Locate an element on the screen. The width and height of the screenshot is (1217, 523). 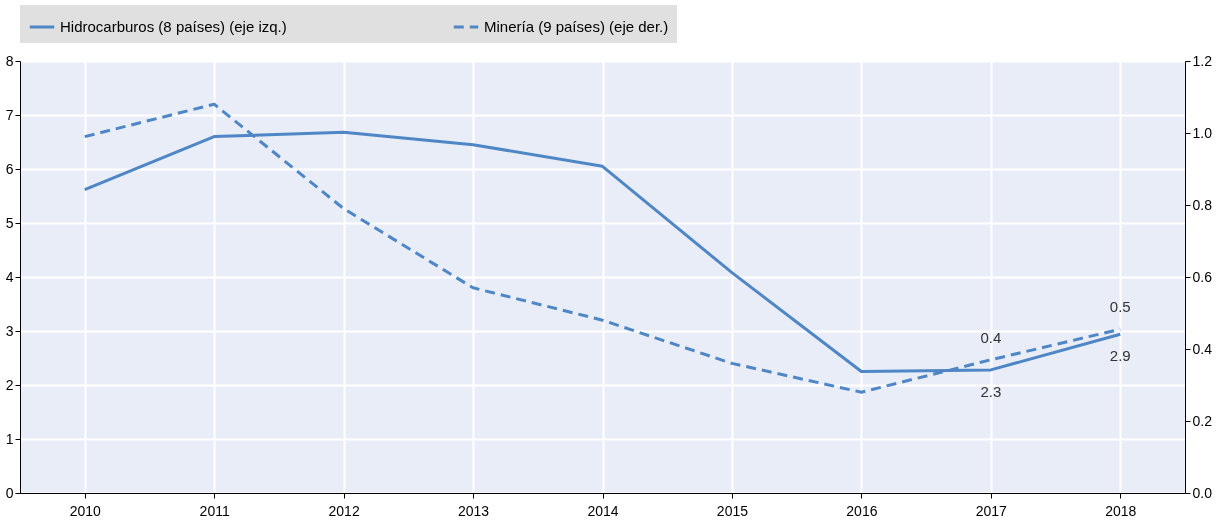
data-label: 0.5 is located at coordinates (1120, 307).